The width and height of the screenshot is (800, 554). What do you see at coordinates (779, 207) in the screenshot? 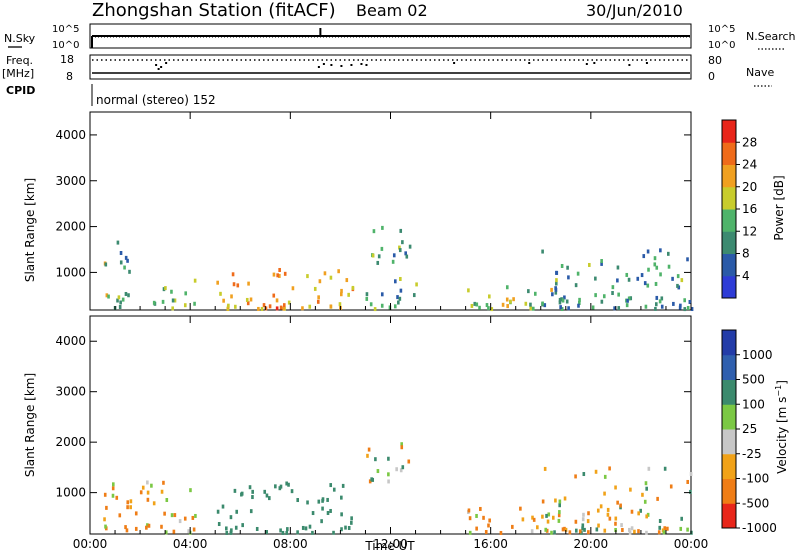
I see `power-colorbar-label: Power [dB]` at bounding box center [779, 207].